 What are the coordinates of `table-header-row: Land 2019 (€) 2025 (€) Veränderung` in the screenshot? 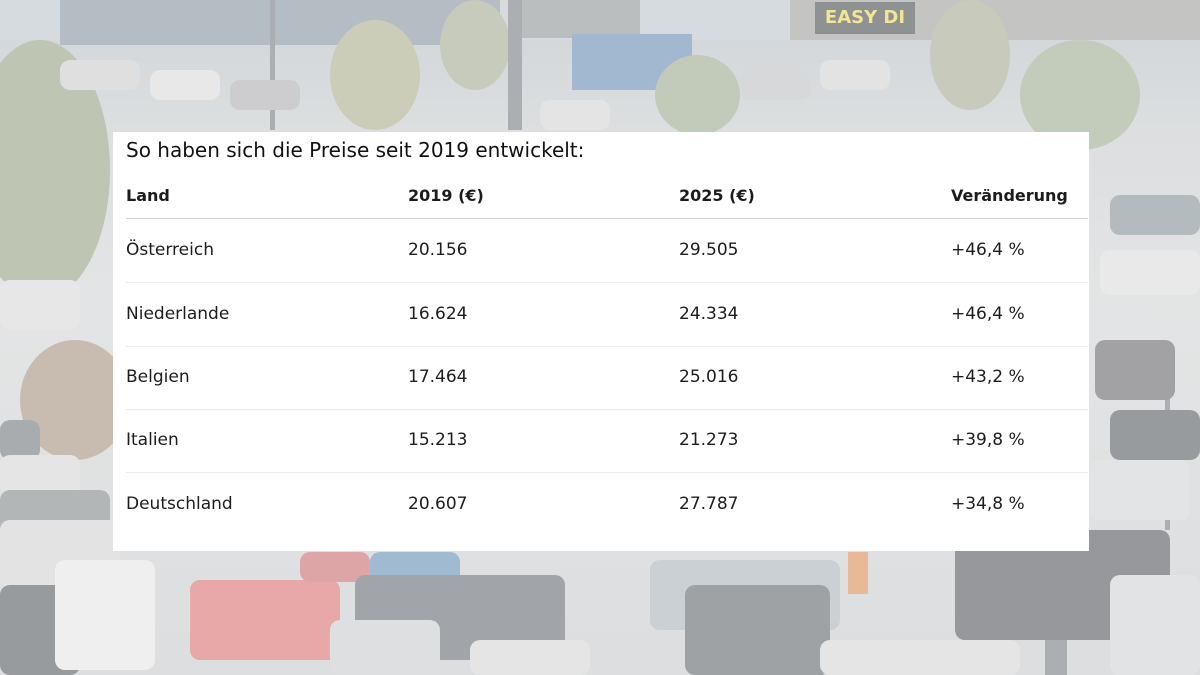 It's located at (607, 201).